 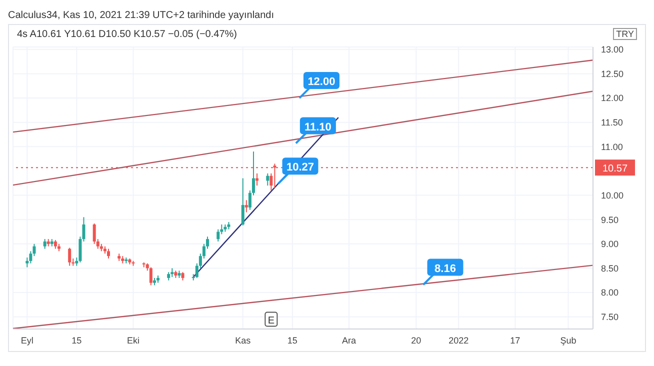 What do you see at coordinates (142, 16) in the screenshot?
I see `chart-subtitle: Calculus34, Kas 10, 2021 21:39 UTC+2 tarihinde yayınlandı` at bounding box center [142, 16].